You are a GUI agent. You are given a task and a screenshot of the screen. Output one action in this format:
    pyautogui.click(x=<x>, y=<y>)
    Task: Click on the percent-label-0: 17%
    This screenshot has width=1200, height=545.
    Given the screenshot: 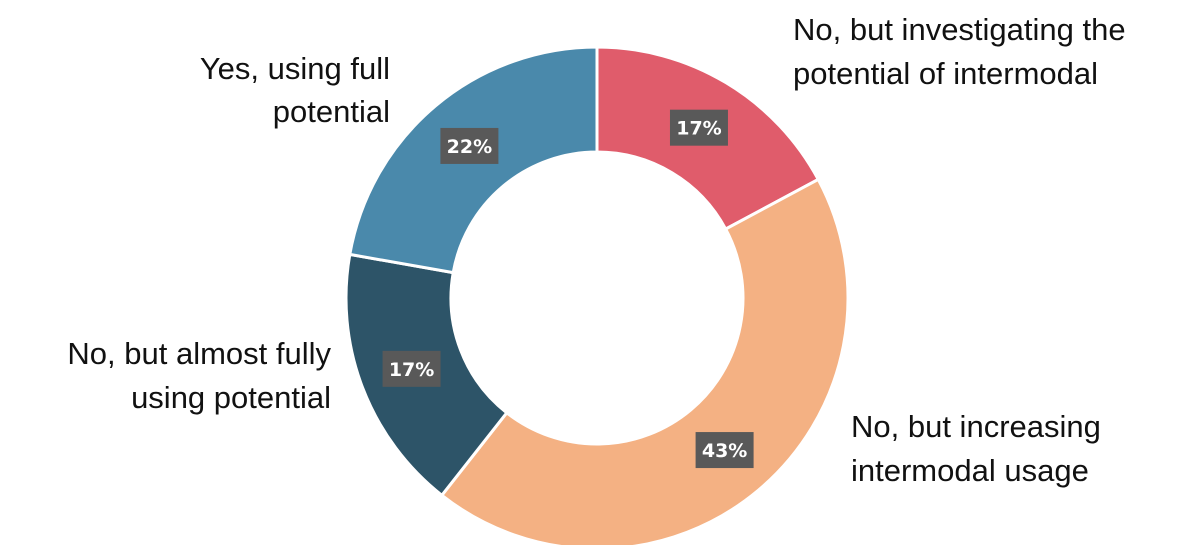 What is the action you would take?
    pyautogui.click(x=698, y=127)
    